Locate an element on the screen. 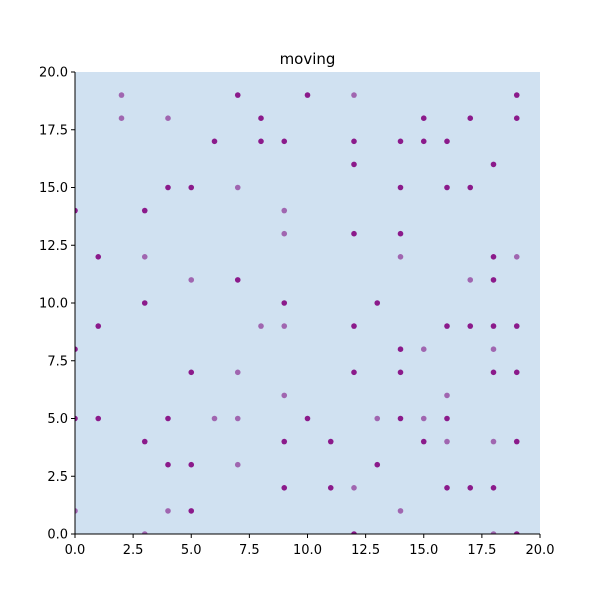 This screenshot has width=600, height=600. x-tick-label: 2.5 is located at coordinates (133, 550).